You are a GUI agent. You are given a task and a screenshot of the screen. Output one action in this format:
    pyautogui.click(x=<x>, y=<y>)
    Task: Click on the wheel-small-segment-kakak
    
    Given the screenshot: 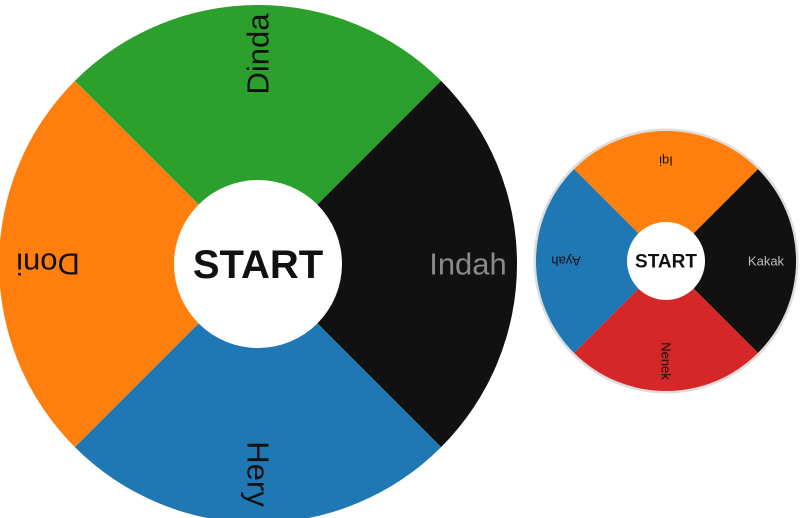 What is the action you would take?
    pyautogui.click(x=731, y=261)
    